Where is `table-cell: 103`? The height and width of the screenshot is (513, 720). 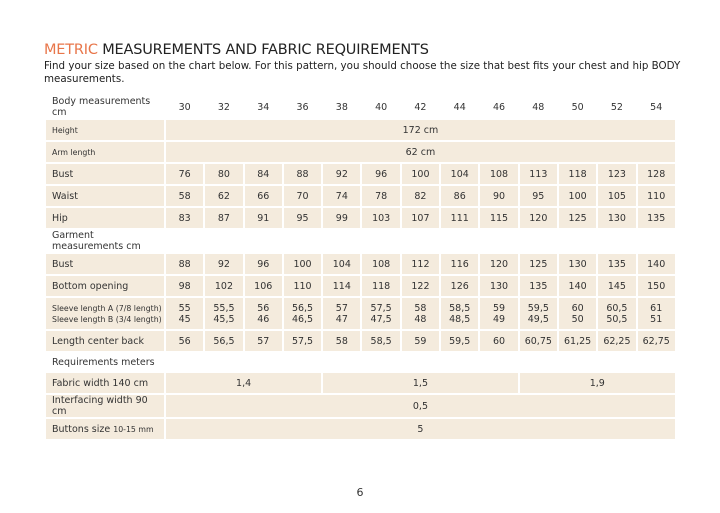
table-cell: 103 is located at coordinates (381, 218).